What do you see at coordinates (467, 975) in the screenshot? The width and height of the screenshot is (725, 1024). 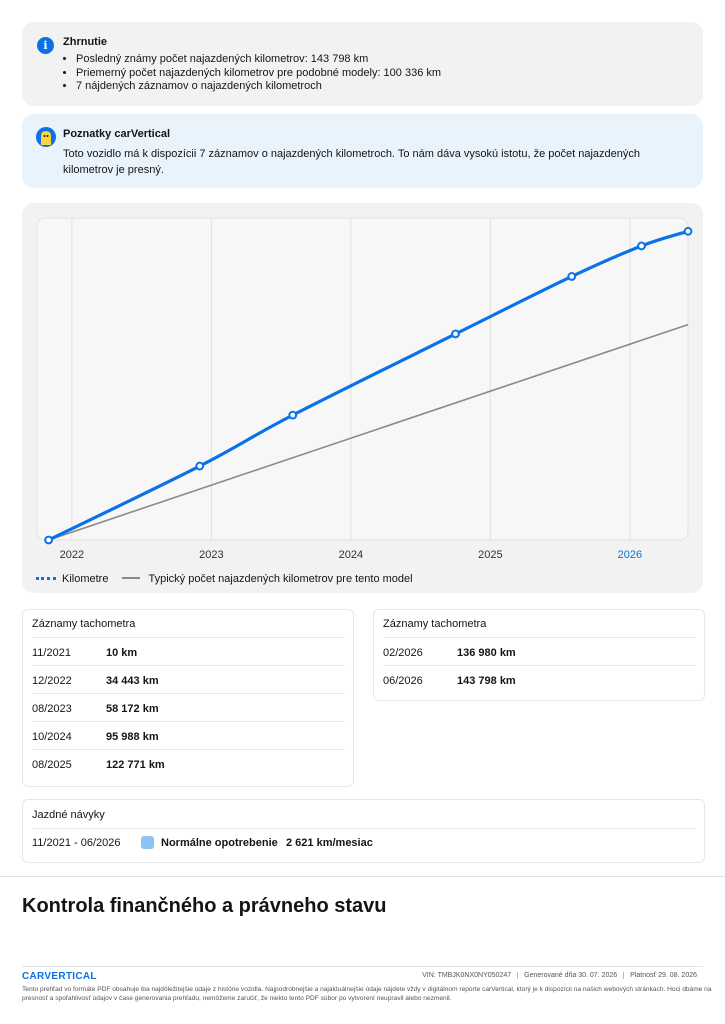 I see `footer-vin: VIN: TMBJK0NX0NY050247` at bounding box center [467, 975].